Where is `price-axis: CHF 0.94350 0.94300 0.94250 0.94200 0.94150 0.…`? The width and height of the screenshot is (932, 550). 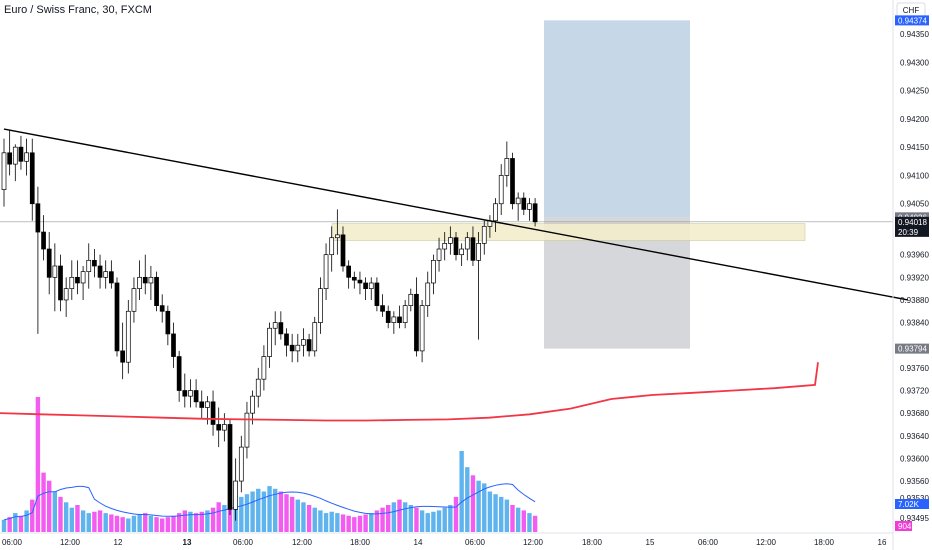 price-axis: CHF 0.94350 0.94300 0.94250 0.94200 0.94150 0.… is located at coordinates (910, 275).